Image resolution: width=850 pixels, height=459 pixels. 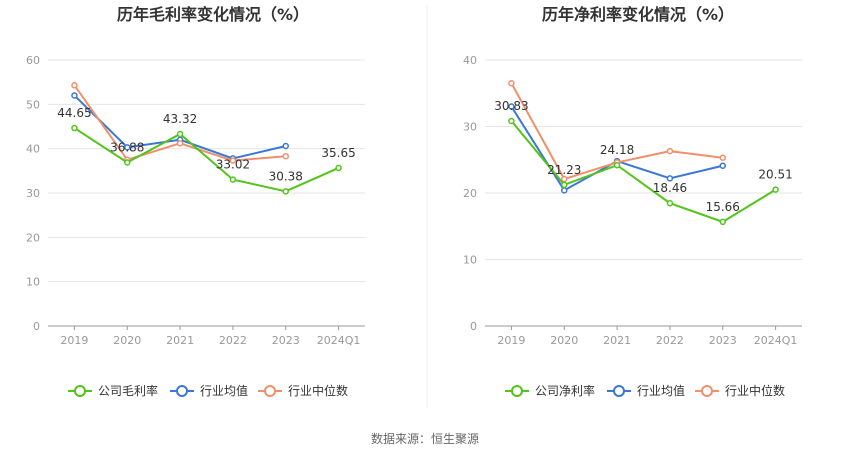 What do you see at coordinates (670, 188) in the screenshot?
I see `data-label: 18.46` at bounding box center [670, 188].